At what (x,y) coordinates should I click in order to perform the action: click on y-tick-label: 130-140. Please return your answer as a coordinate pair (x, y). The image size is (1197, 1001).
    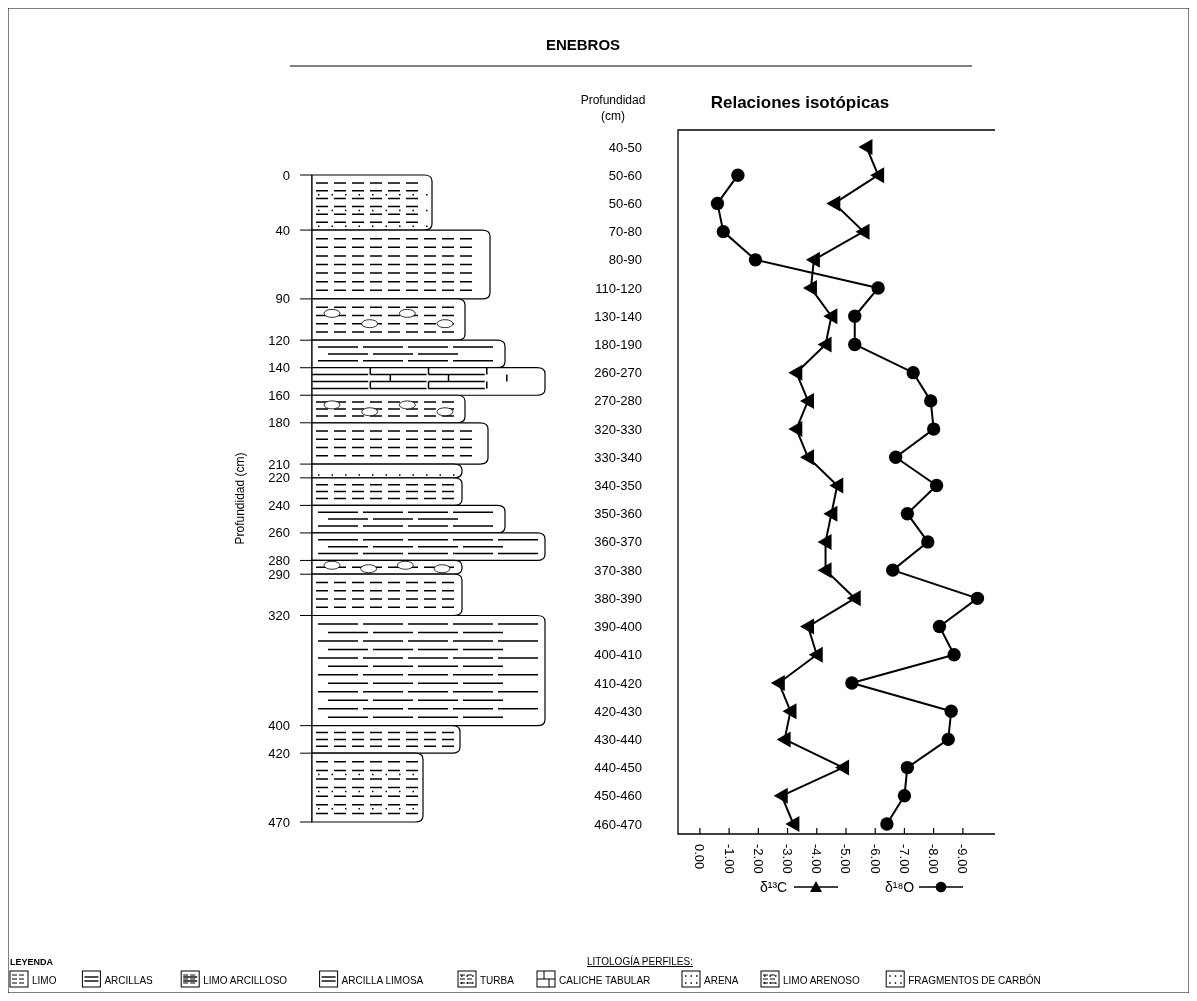
    Looking at the image, I should click on (618, 316).